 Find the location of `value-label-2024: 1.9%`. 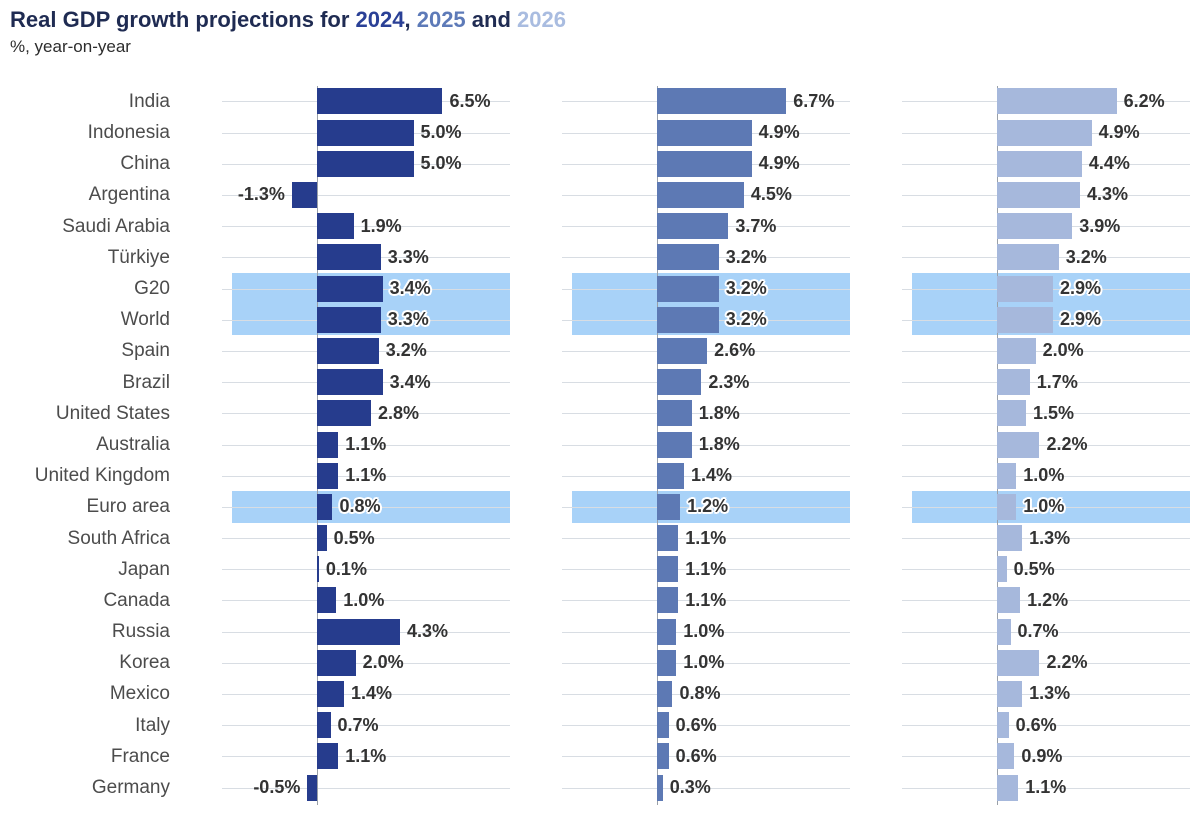

value-label-2024: 1.9% is located at coordinates (381, 225).